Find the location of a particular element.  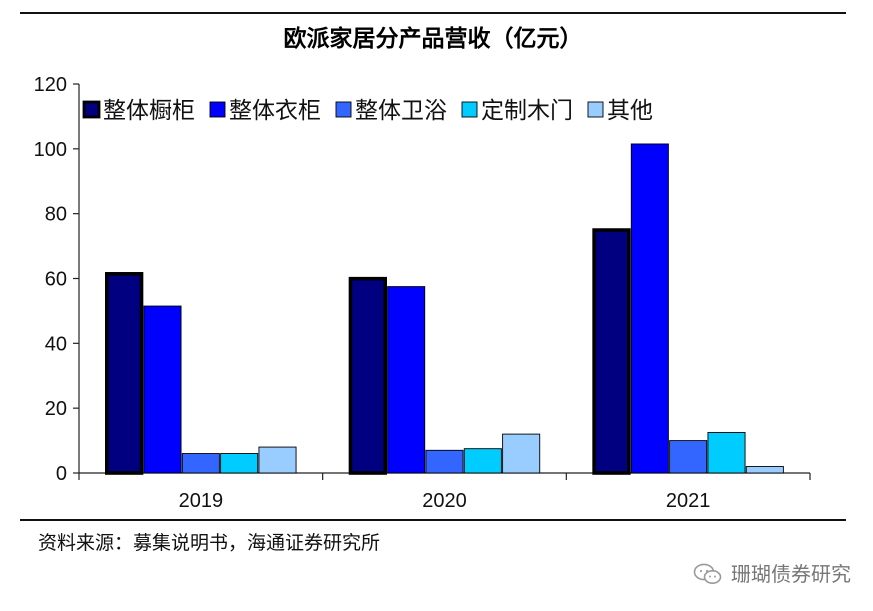

y-tick-label: 80 is located at coordinates (56, 215).